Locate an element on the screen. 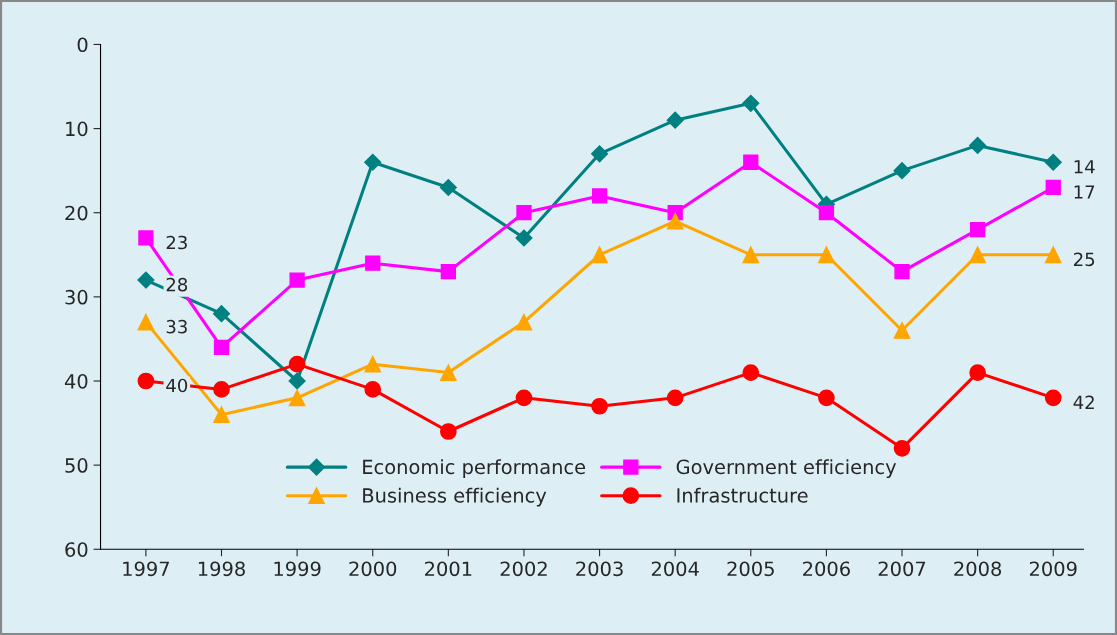  y-tick-label: 30 is located at coordinates (76, 297).